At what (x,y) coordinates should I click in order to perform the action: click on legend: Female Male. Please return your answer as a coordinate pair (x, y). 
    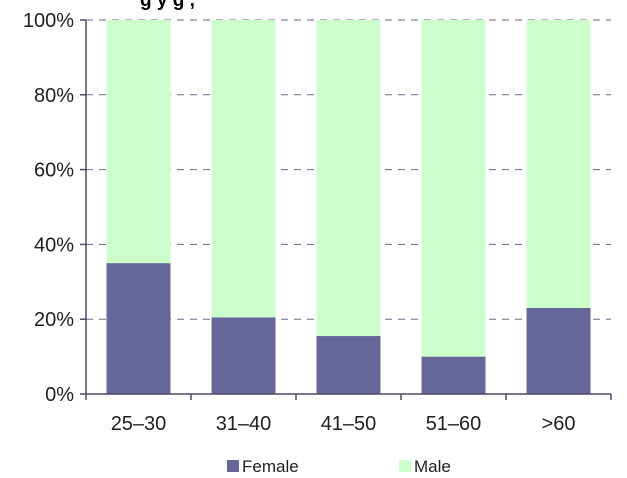
    Looking at the image, I should click on (339, 466).